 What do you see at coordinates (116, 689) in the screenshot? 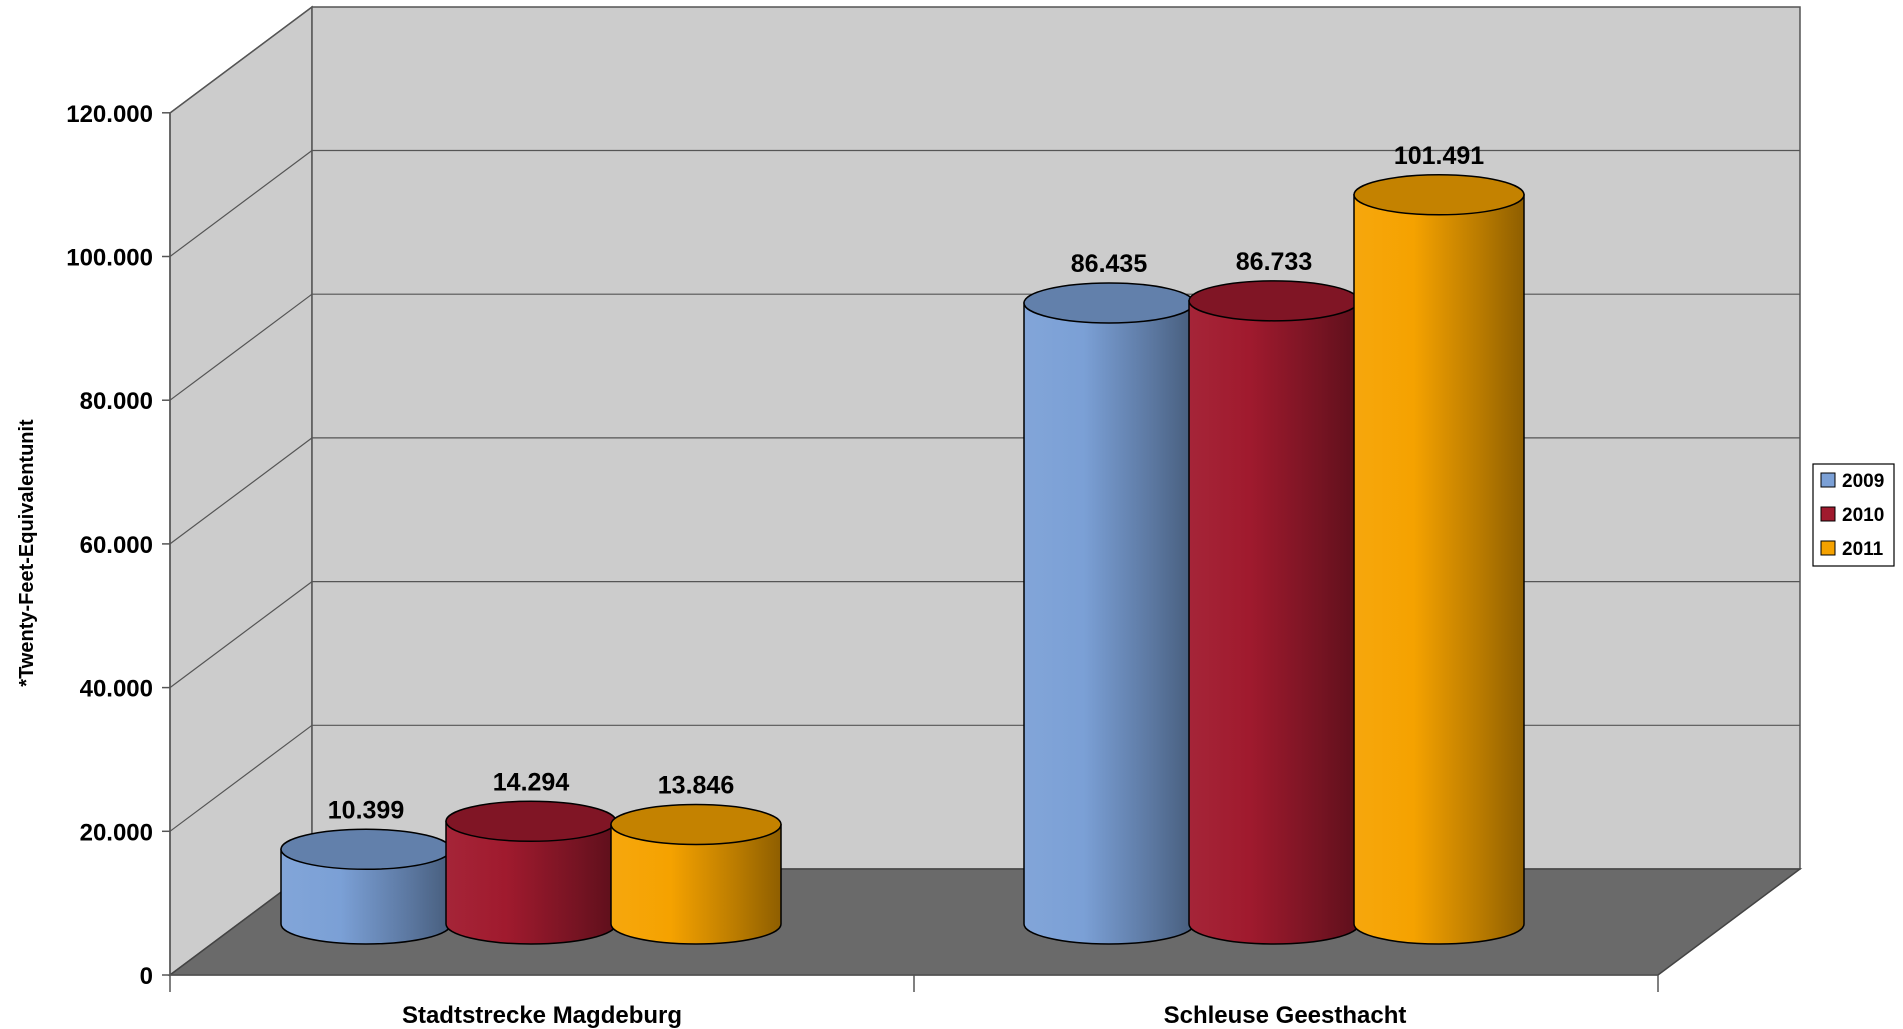
I see `y-tick-label: 40.000` at bounding box center [116, 689].